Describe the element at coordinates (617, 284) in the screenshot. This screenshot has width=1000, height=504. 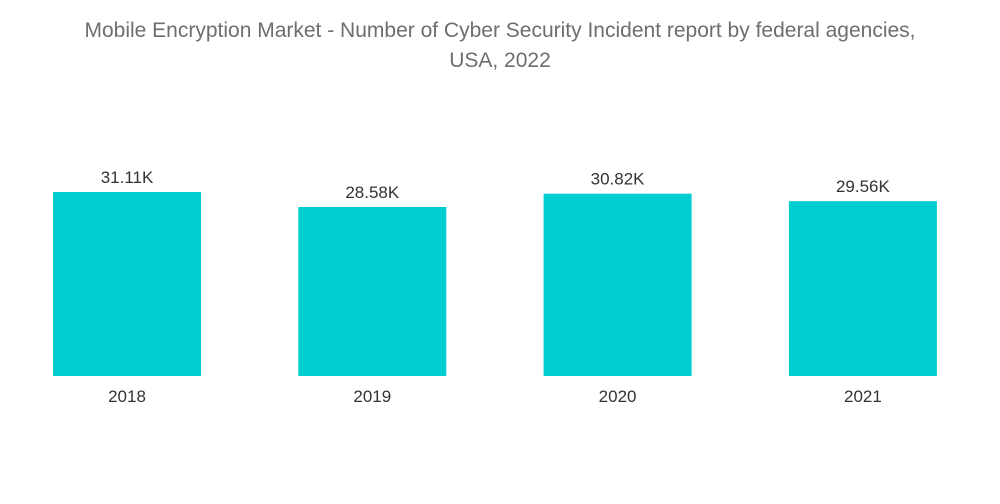
I see `bar-2020` at that location.